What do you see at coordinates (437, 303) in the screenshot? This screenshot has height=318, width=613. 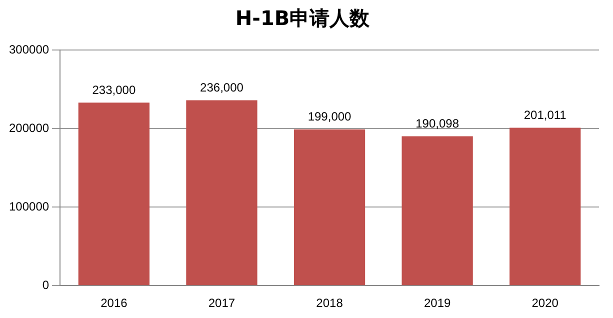 I see `x-tick-label: 2019` at bounding box center [437, 303].